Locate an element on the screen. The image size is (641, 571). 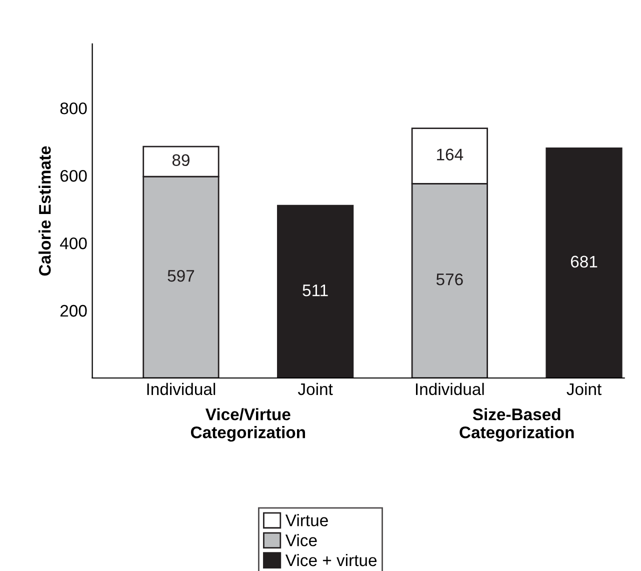
y-tick-label: 200 is located at coordinates (73, 310).